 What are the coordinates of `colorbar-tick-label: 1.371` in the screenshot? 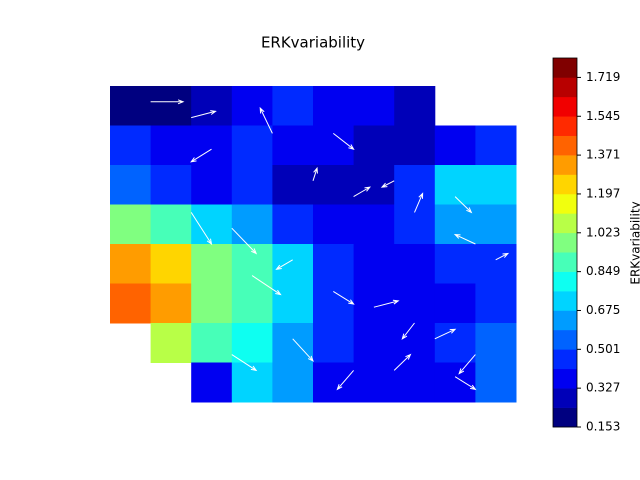 It's located at (603, 155).